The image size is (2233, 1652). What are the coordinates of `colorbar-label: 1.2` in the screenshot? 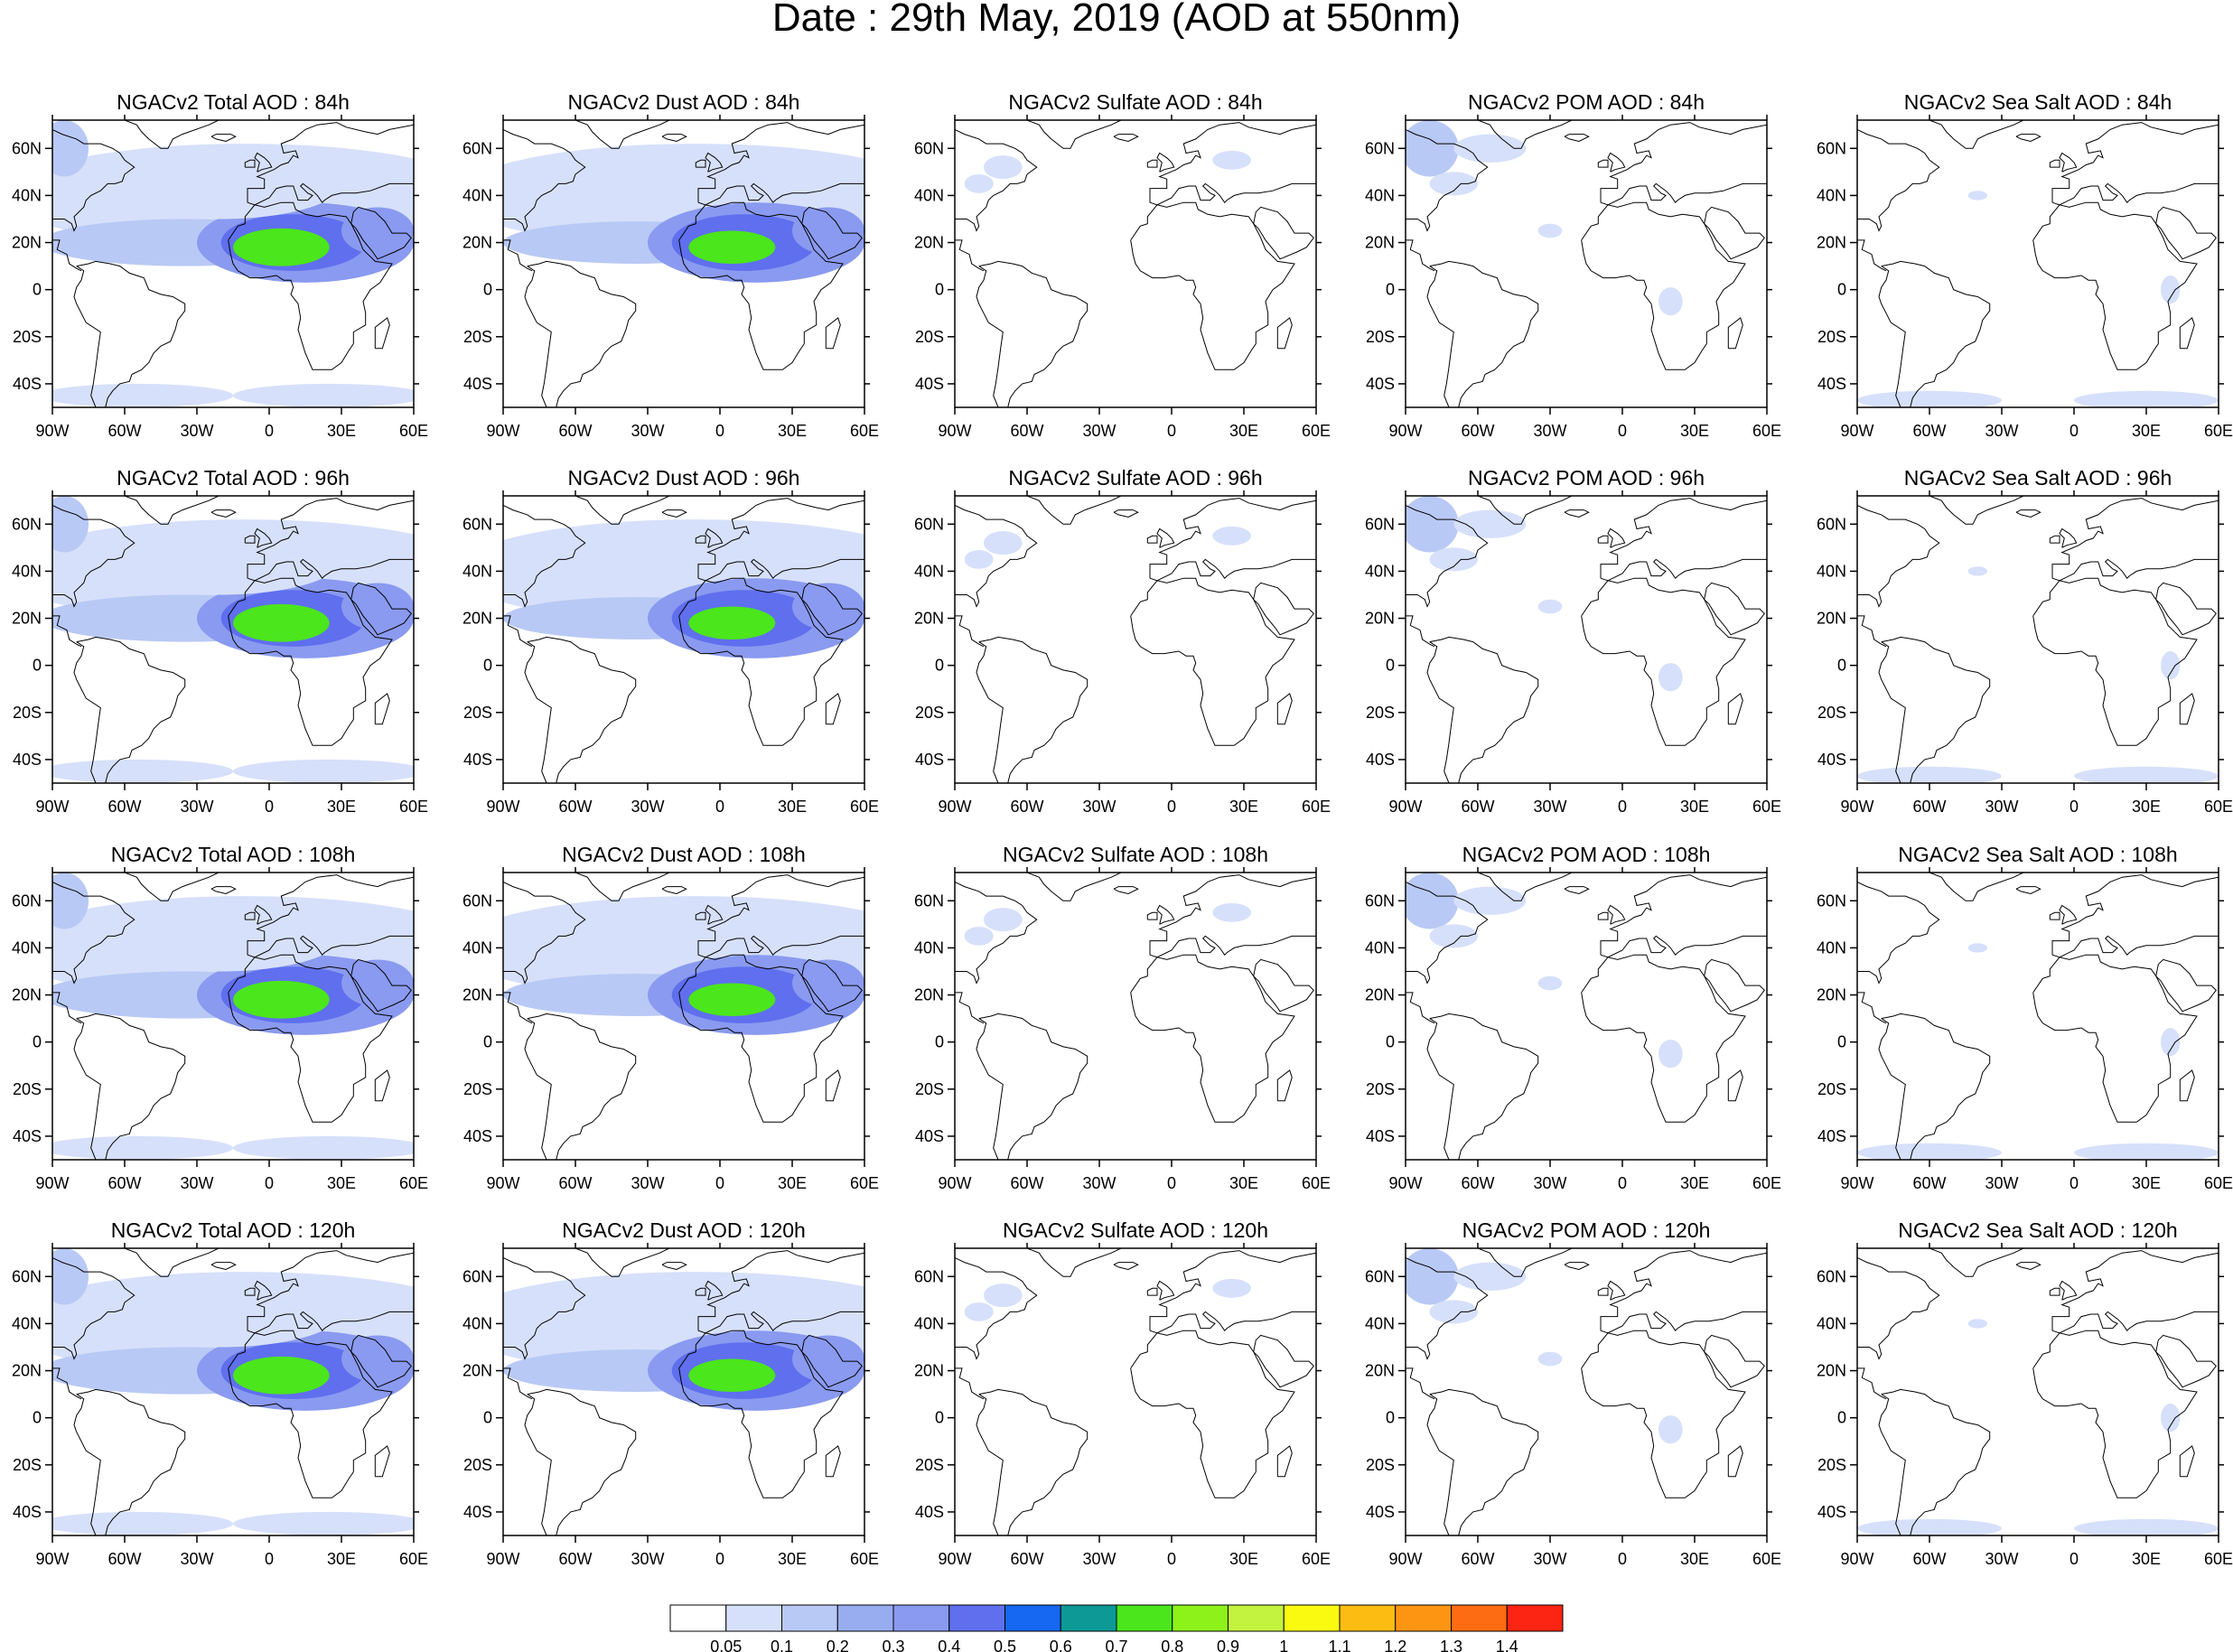 It's located at (1395, 1645).